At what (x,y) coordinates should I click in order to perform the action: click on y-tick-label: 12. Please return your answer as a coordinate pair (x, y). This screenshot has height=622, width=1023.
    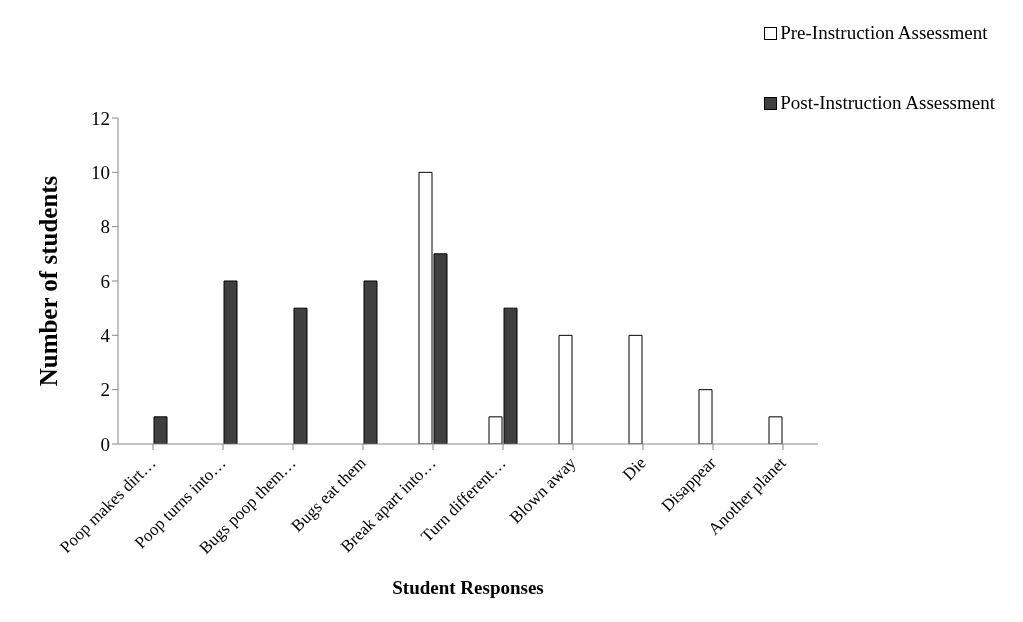
    Looking at the image, I should click on (100, 118).